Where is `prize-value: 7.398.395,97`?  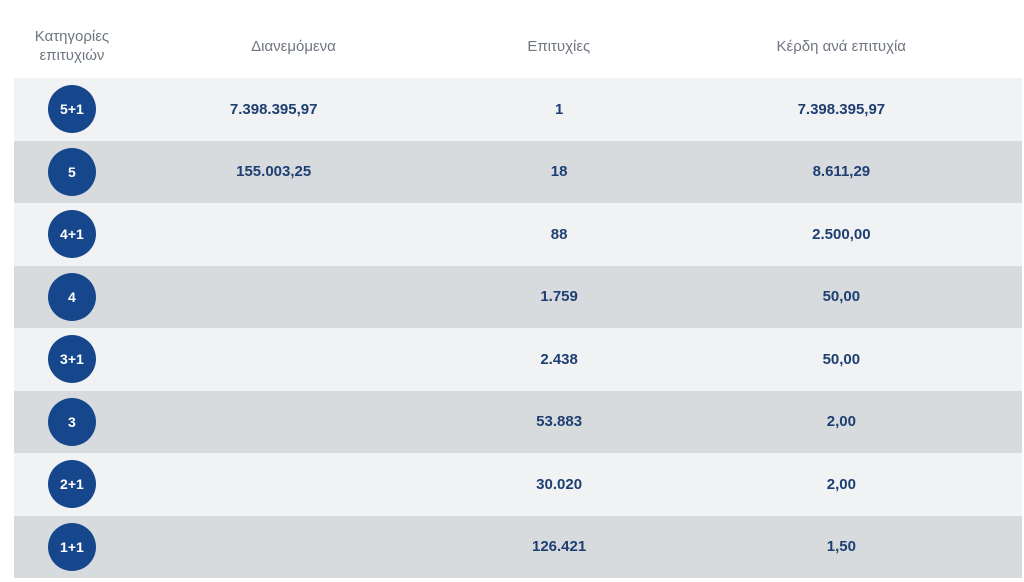
prize-value: 7.398.395,97 is located at coordinates (841, 109).